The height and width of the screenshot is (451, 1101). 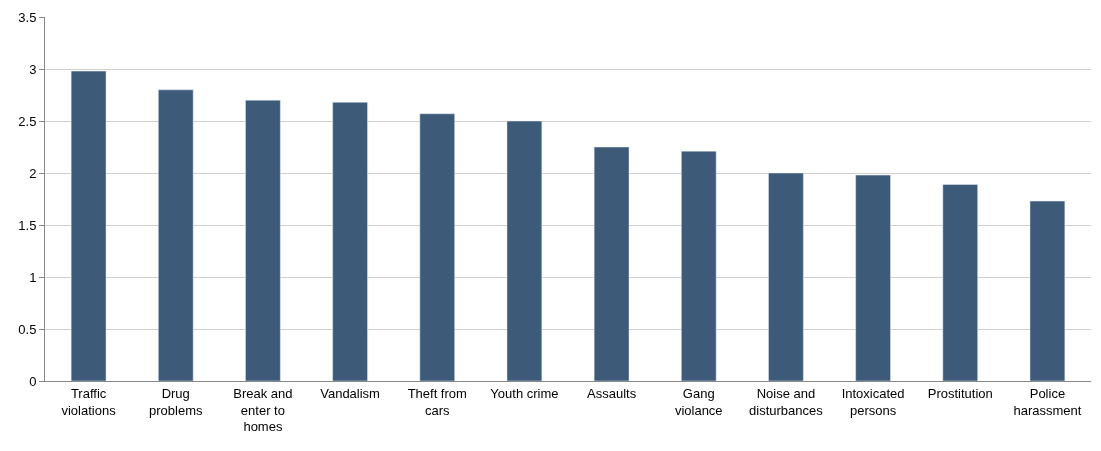 I want to click on x-tick-label: Theft from cars, so click(x=437, y=401).